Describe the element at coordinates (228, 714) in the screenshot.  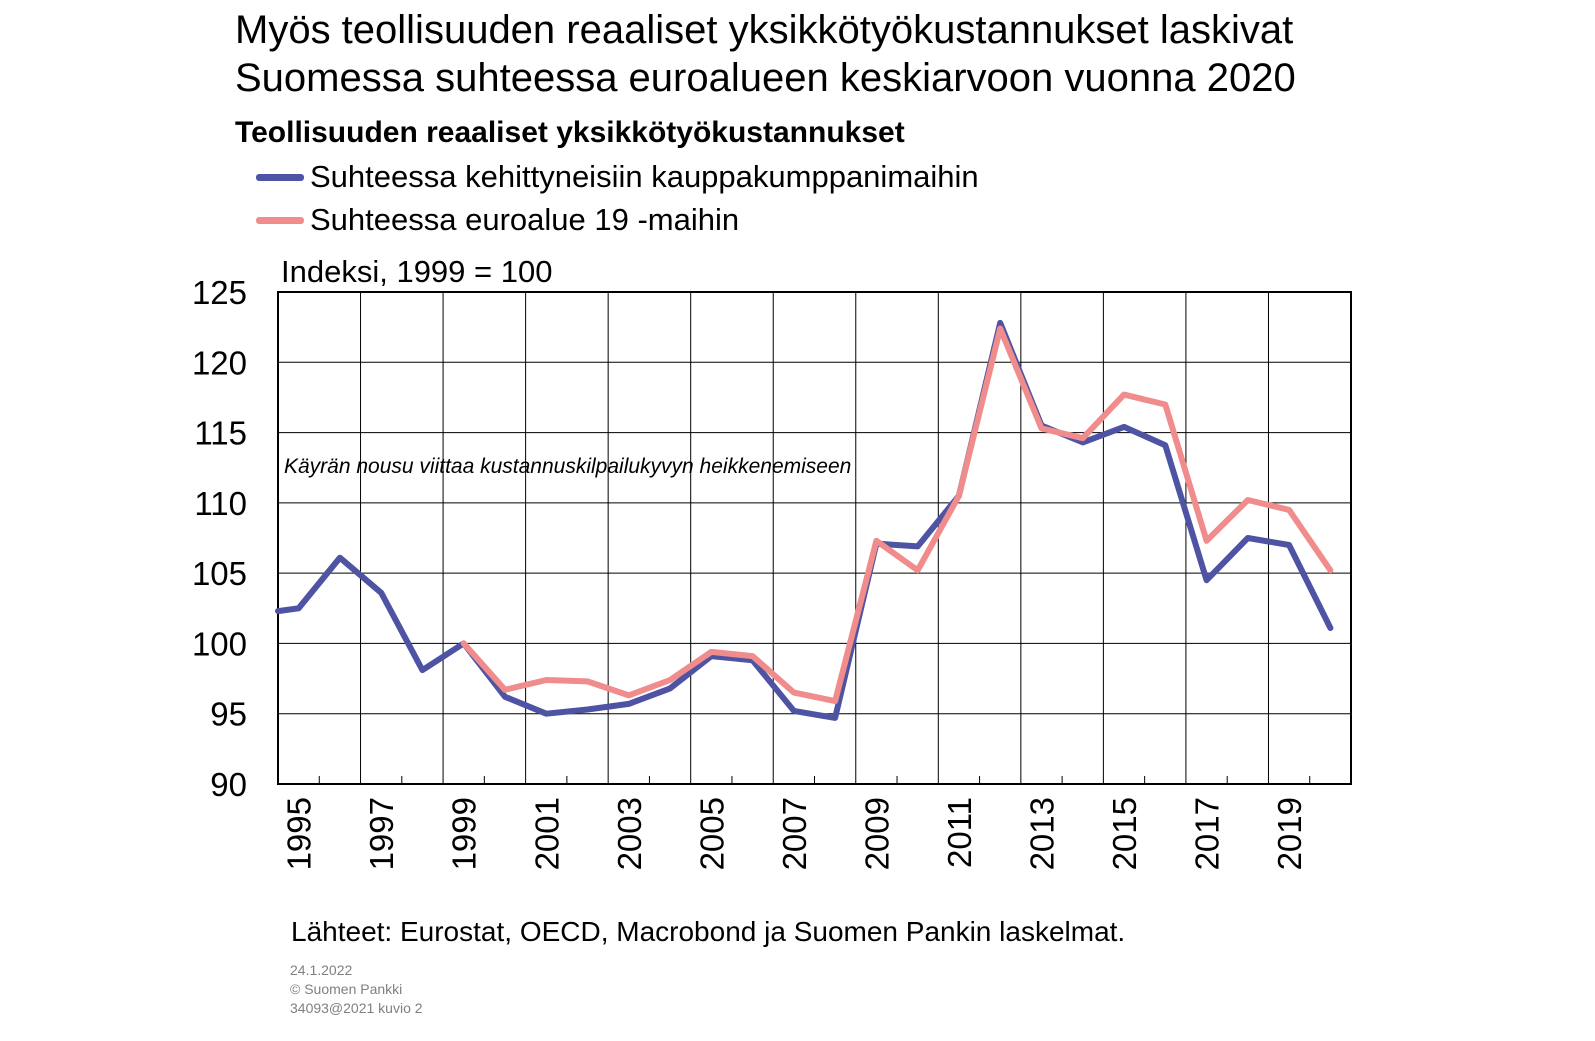
I see `y-tick-label-95: 95` at that location.